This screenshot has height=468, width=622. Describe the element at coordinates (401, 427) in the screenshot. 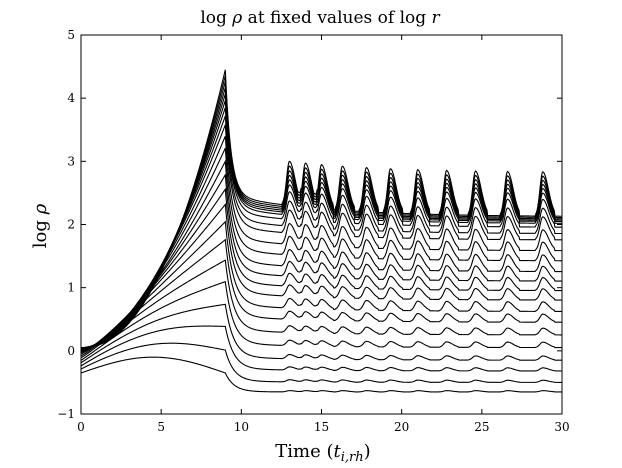

I see `x-tick-label: 20` at that location.